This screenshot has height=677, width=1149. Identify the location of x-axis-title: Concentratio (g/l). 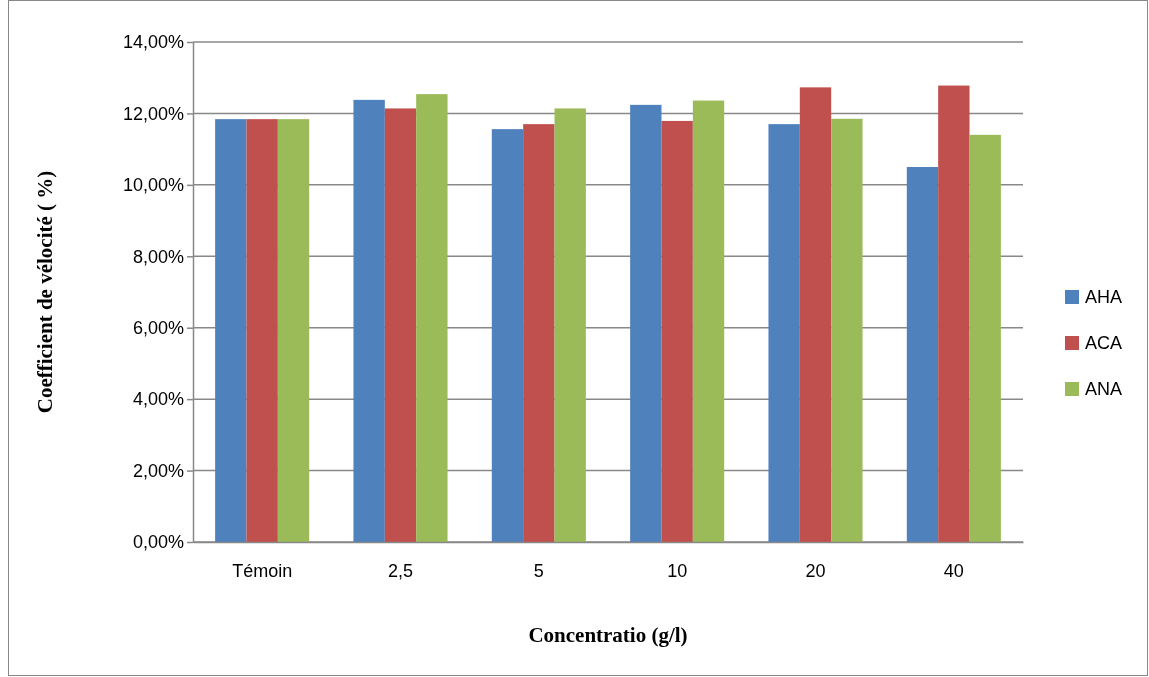
(608, 635).